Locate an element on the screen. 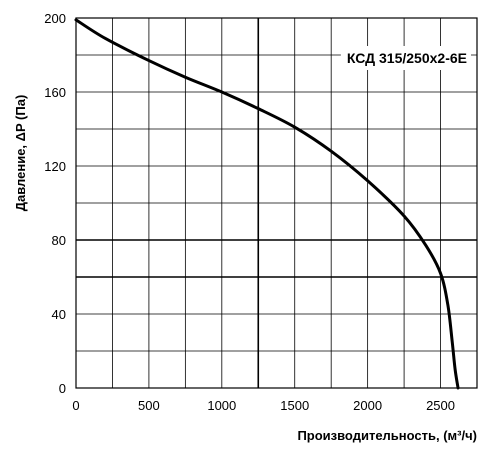 The image size is (493, 458). x-tick-label: 1000 is located at coordinates (221, 405).